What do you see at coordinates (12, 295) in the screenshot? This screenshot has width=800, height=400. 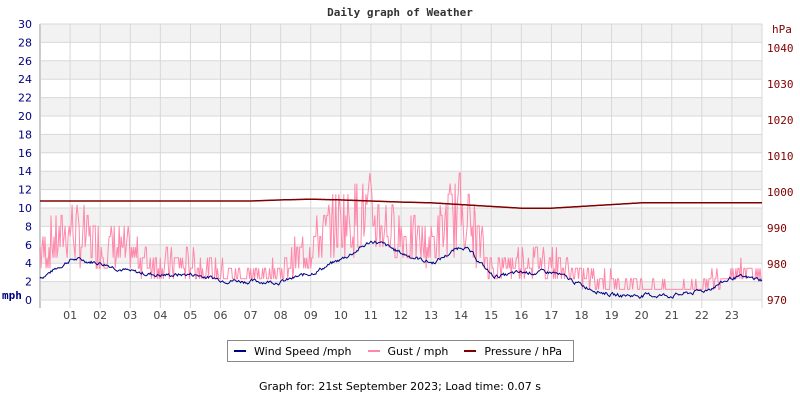 I see `svg-text: mph` at bounding box center [12, 295].